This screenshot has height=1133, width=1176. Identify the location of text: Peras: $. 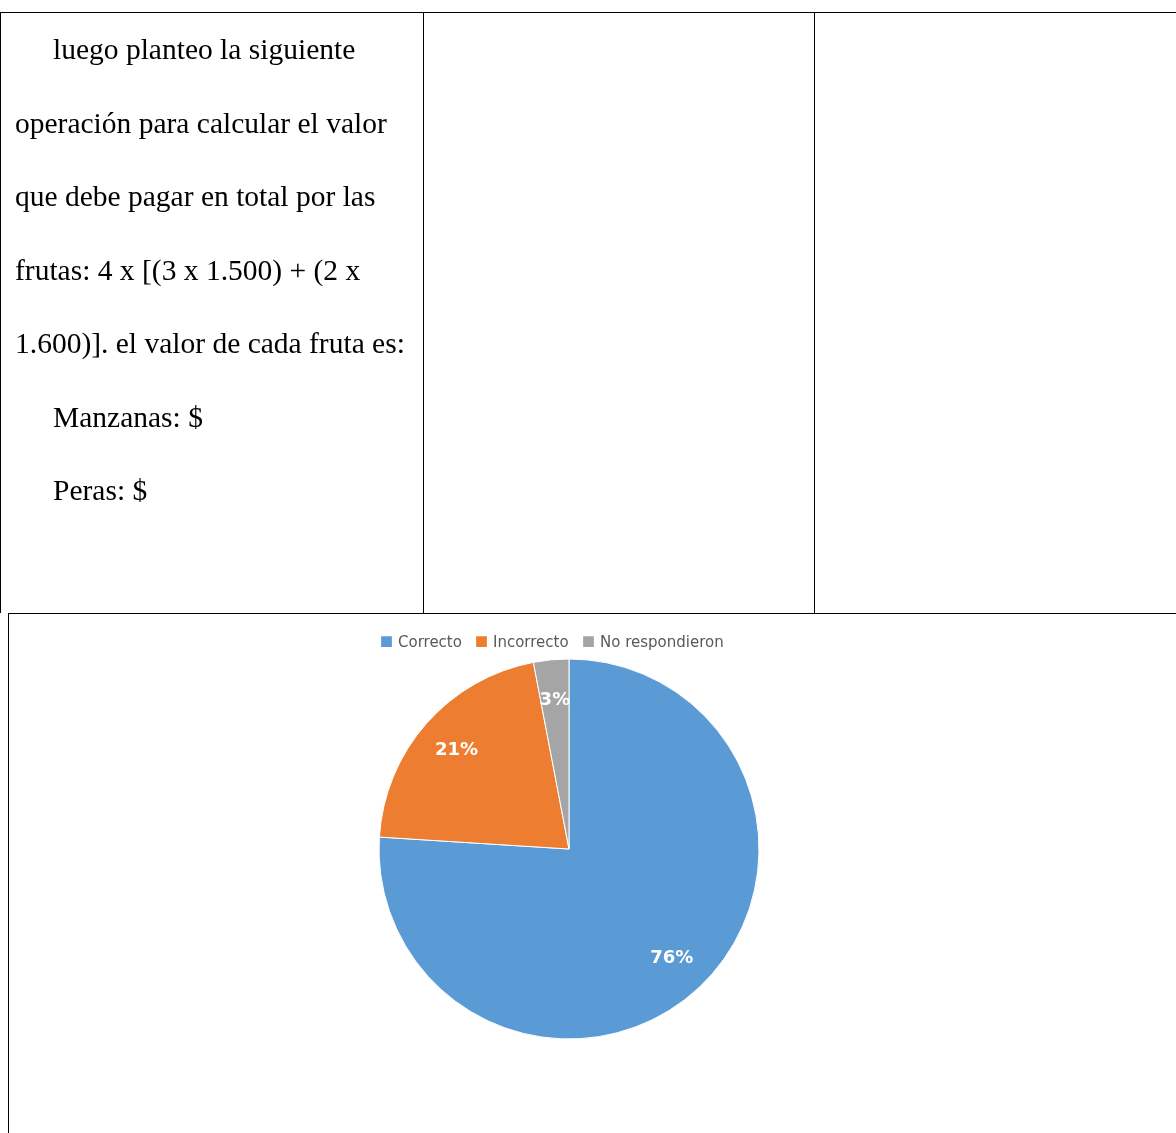
(100, 490).